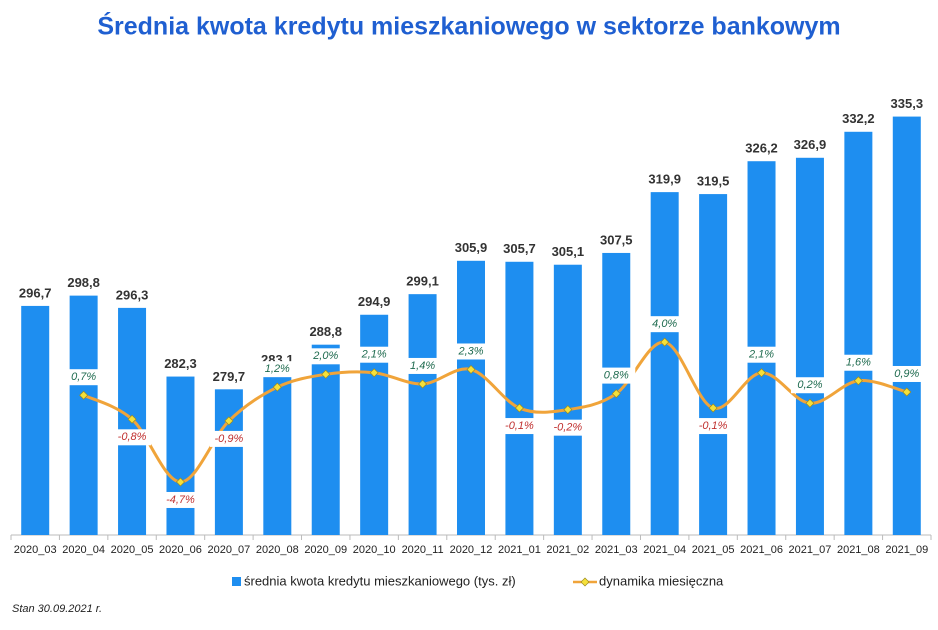  I want to click on x-tick-label: 2021_05, so click(713, 550).